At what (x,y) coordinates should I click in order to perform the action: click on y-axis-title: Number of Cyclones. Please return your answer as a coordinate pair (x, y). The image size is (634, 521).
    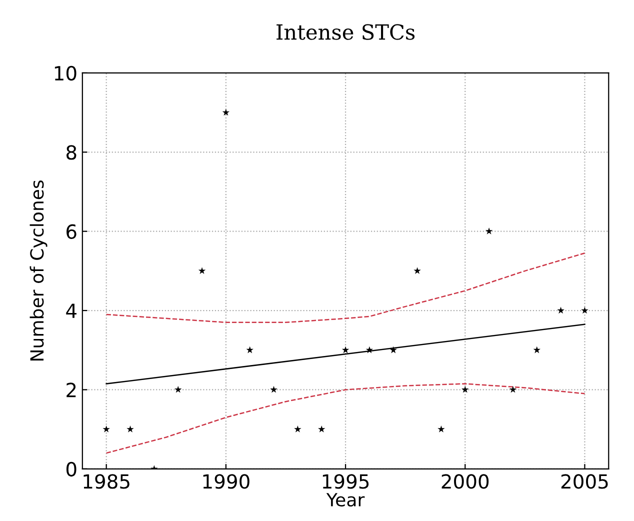
    Looking at the image, I should click on (39, 270).